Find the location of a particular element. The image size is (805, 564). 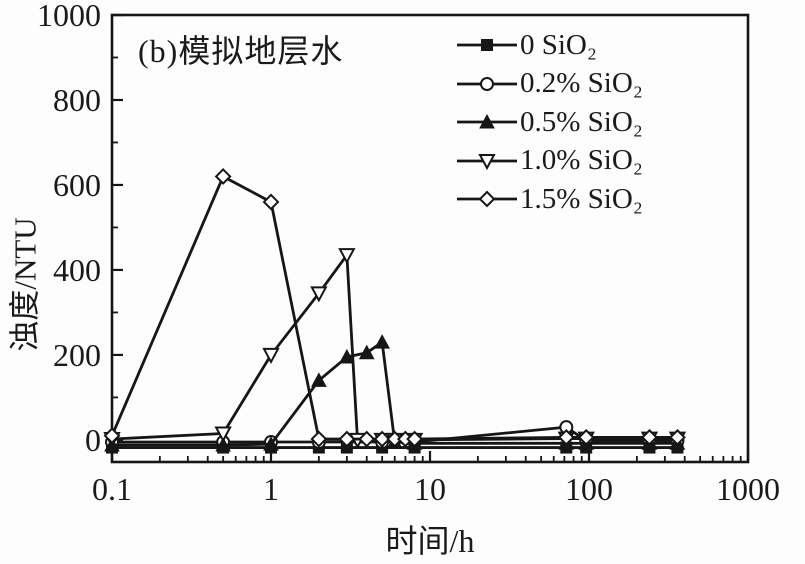

legend-item-label: 1.0% SiO₂ is located at coordinates (581, 160).